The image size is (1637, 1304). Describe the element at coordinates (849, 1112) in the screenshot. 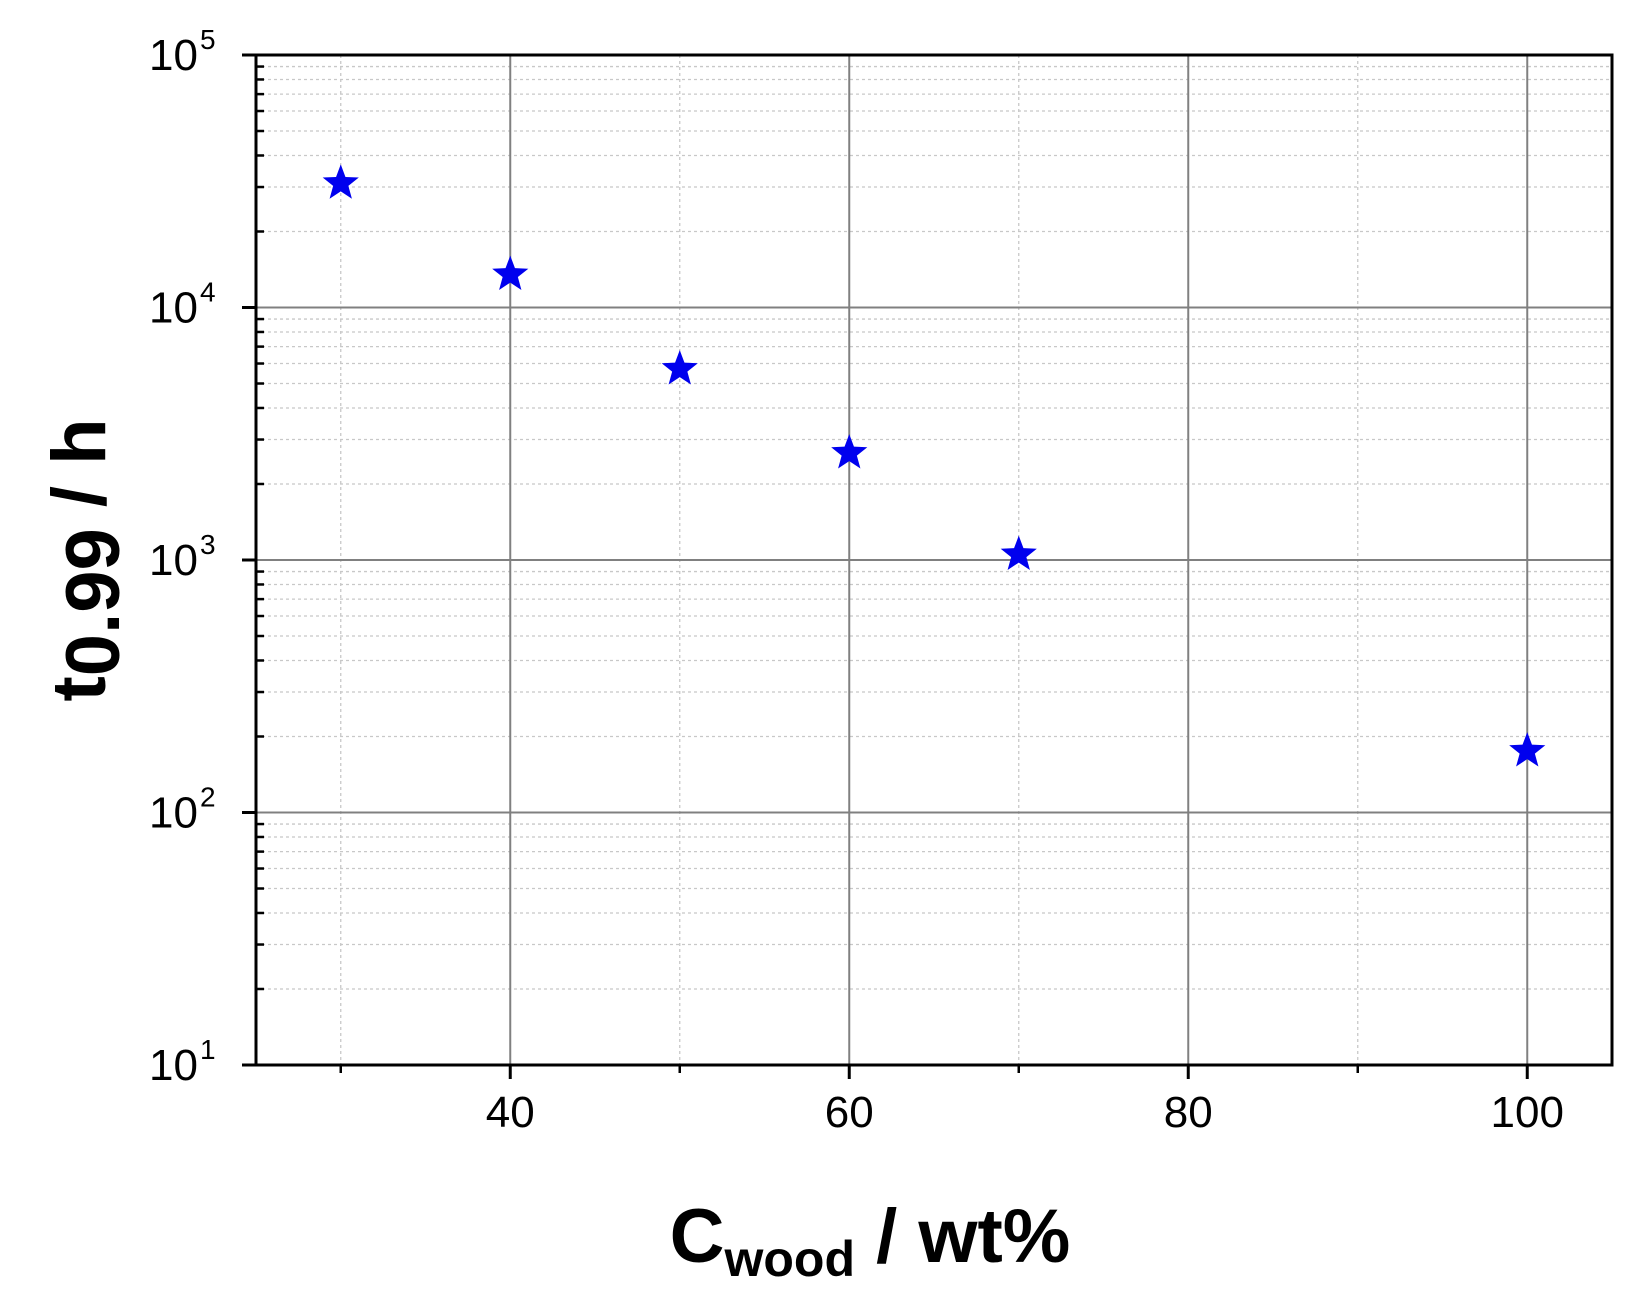

I see `x-tick-label: 60` at that location.